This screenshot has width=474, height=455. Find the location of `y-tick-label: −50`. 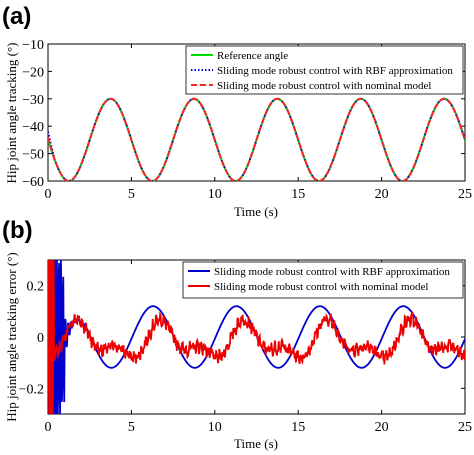

y-tick-label: −50 is located at coordinates (33, 155).